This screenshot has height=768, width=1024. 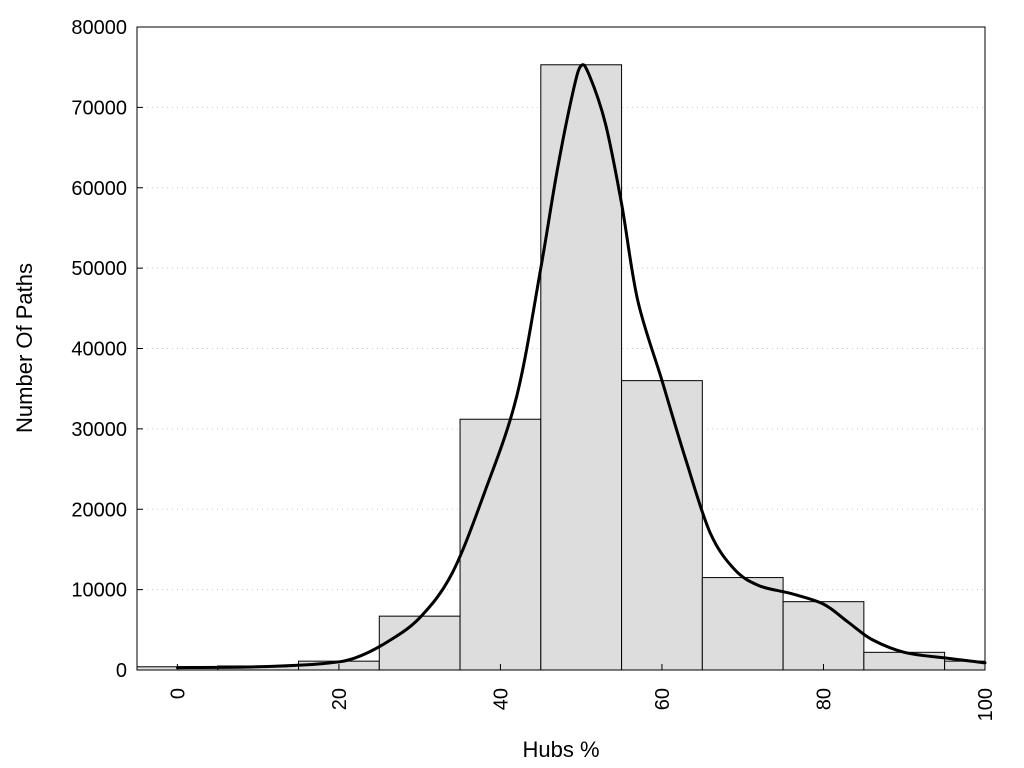 What do you see at coordinates (99, 350) in the screenshot?
I see `y-tick-label: 40000` at bounding box center [99, 350].